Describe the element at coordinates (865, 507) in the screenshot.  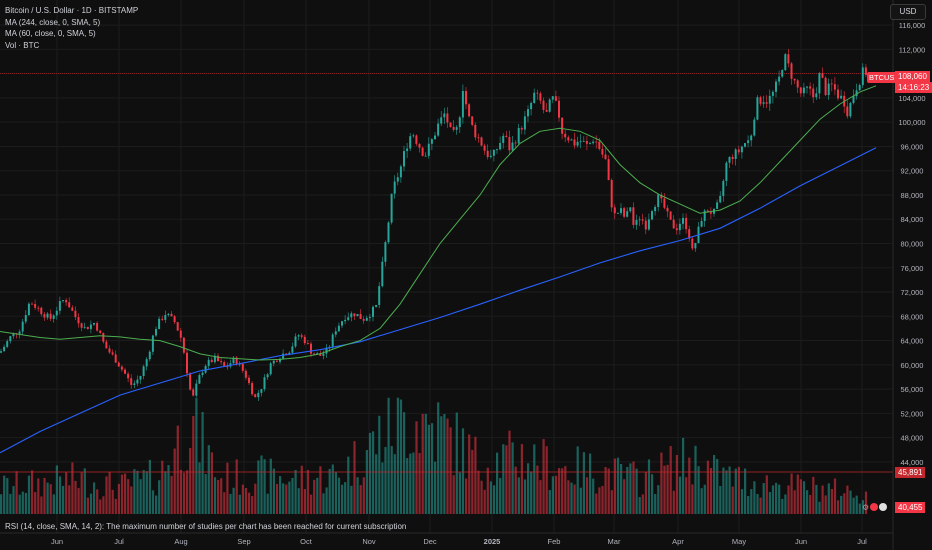
I see `settings-icon: ⚙` at that location.